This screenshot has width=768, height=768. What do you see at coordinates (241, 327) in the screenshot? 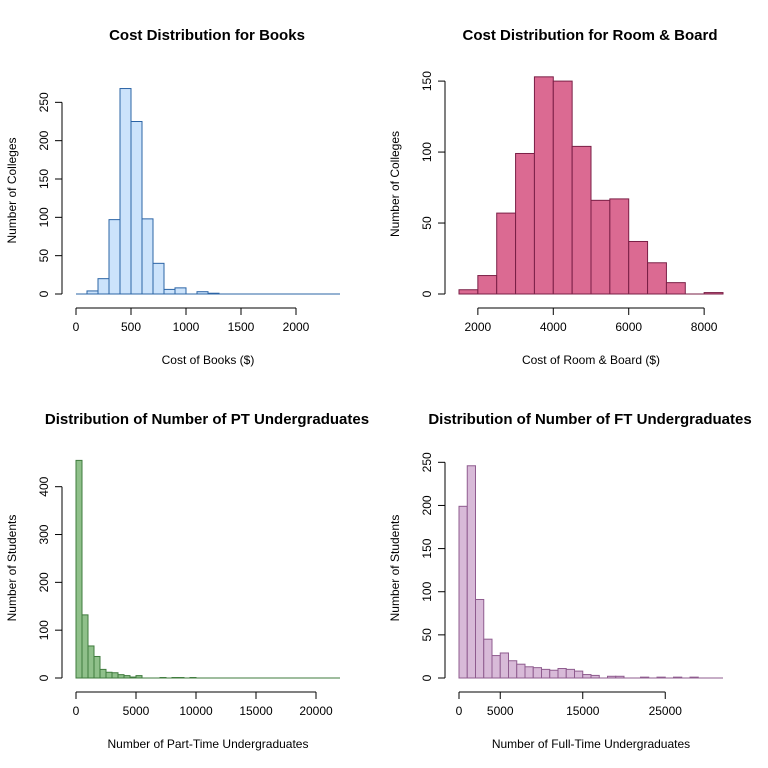
I see `x-tick-label: 1500` at bounding box center [241, 327].